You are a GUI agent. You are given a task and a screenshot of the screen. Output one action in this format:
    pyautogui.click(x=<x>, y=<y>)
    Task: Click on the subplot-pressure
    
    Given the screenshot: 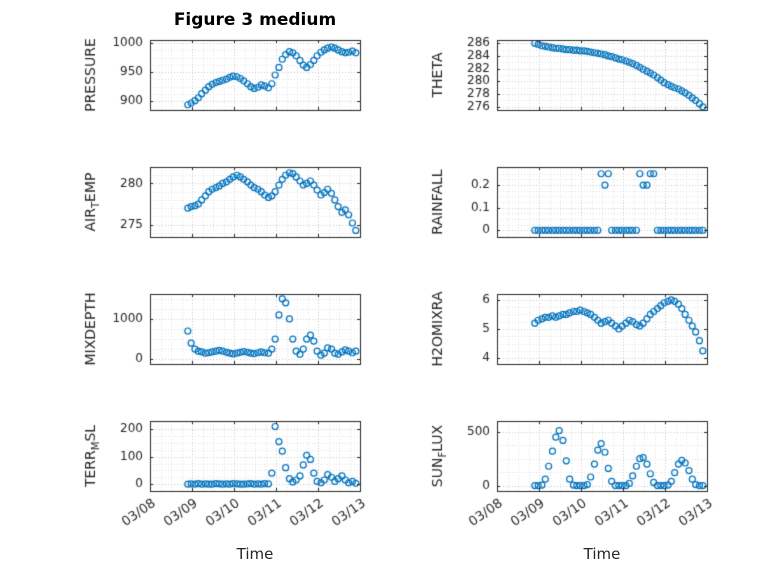 What is the action you would take?
    pyautogui.click(x=220, y=78)
    